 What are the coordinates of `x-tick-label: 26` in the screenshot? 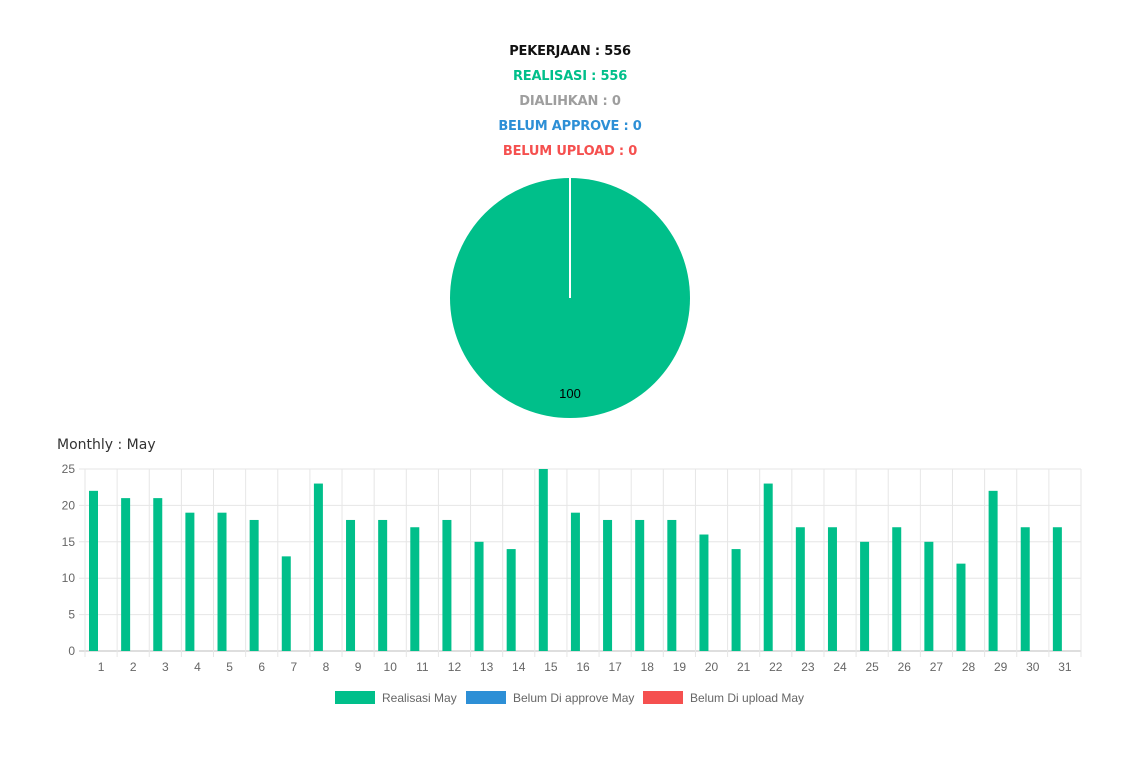 It's located at (905, 667).